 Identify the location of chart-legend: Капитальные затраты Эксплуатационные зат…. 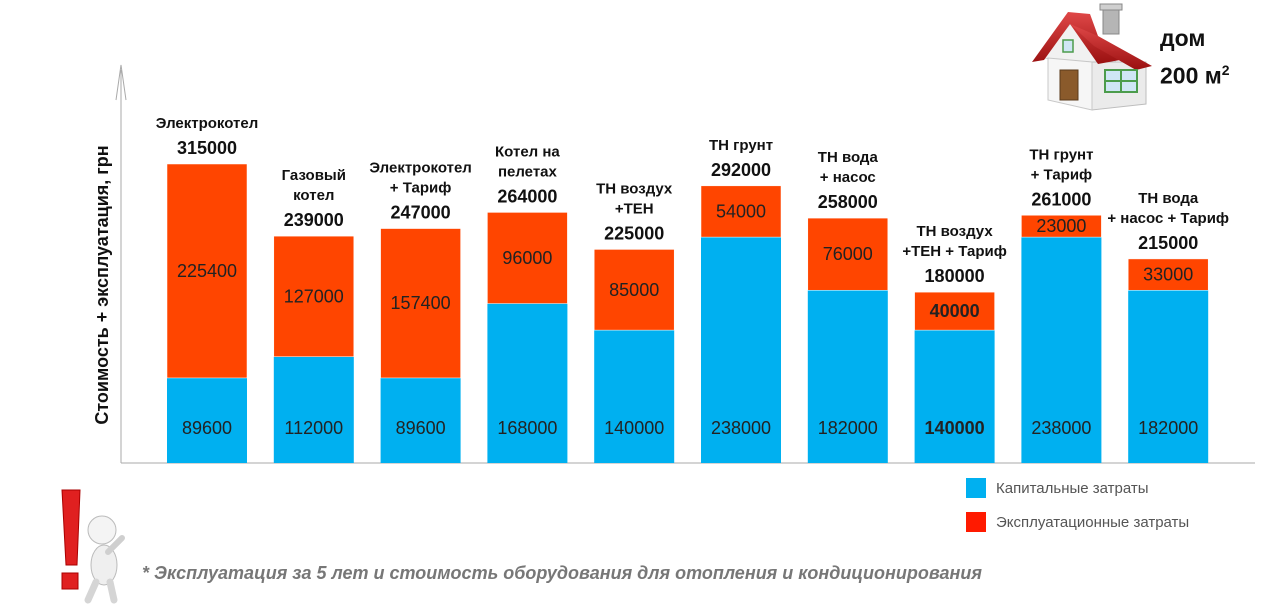
(1077, 512).